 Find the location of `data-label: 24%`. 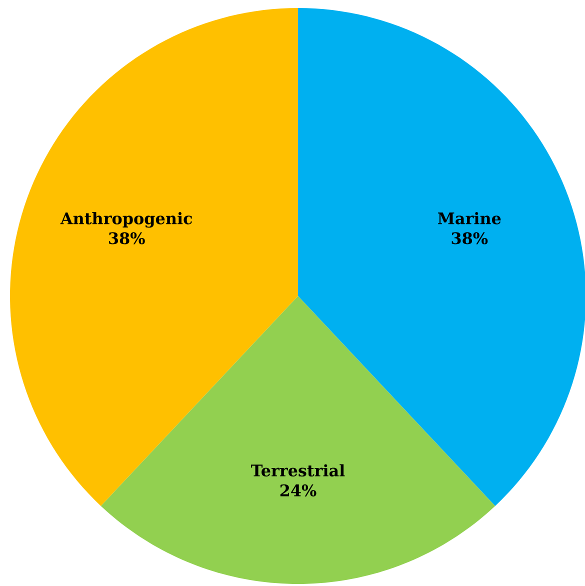

data-label: 24% is located at coordinates (298, 490).